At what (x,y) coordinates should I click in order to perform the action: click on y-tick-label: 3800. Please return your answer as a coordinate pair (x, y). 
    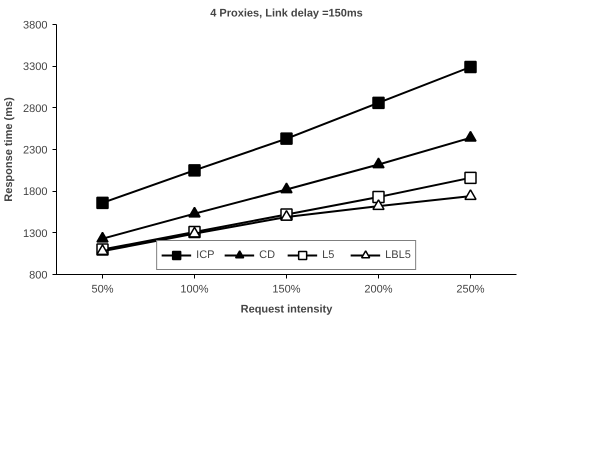
    Looking at the image, I should click on (35, 26).